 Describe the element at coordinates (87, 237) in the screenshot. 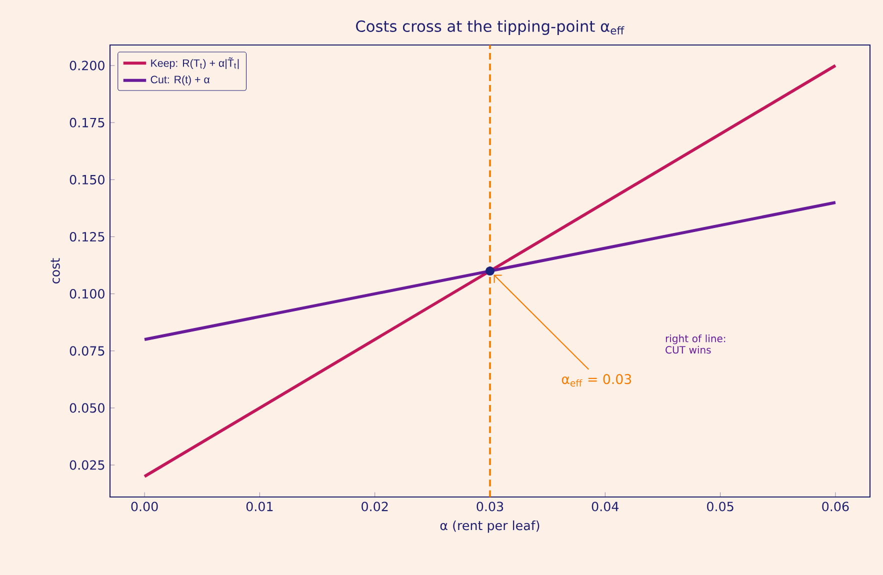

I see `y-tick-label: 0.125` at that location.